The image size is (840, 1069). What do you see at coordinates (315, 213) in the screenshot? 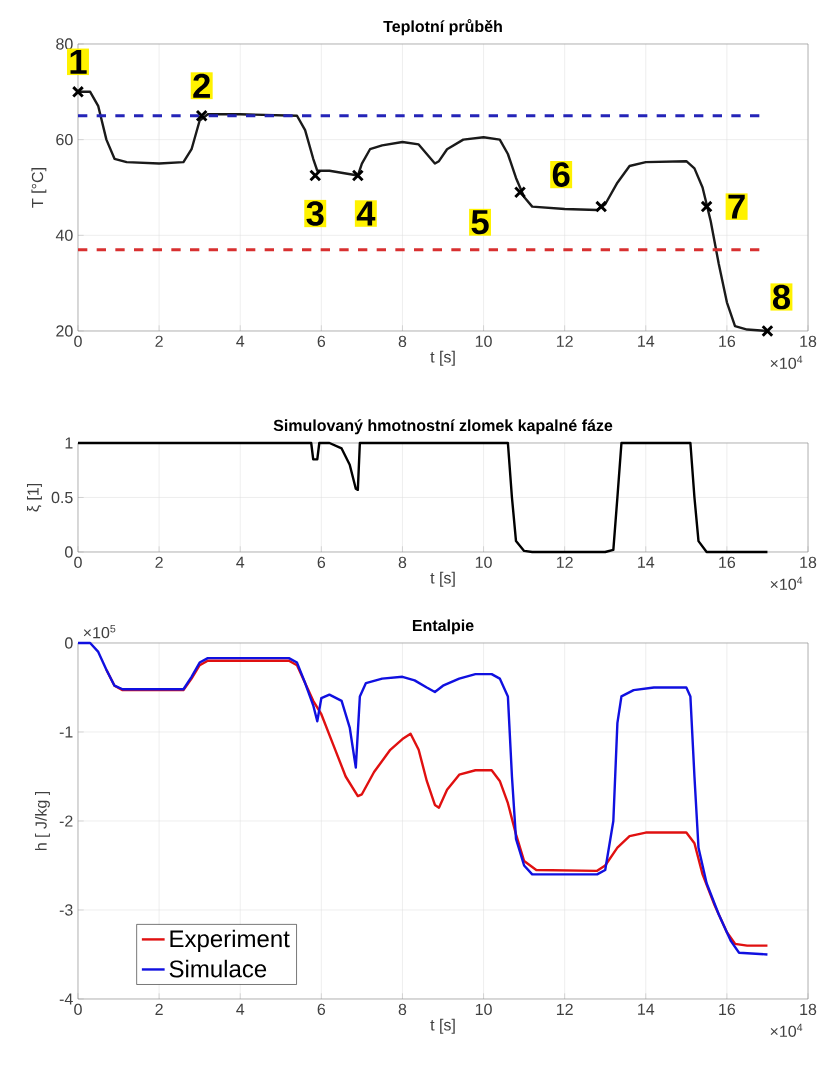
I see `annotation: 3` at bounding box center [315, 213].